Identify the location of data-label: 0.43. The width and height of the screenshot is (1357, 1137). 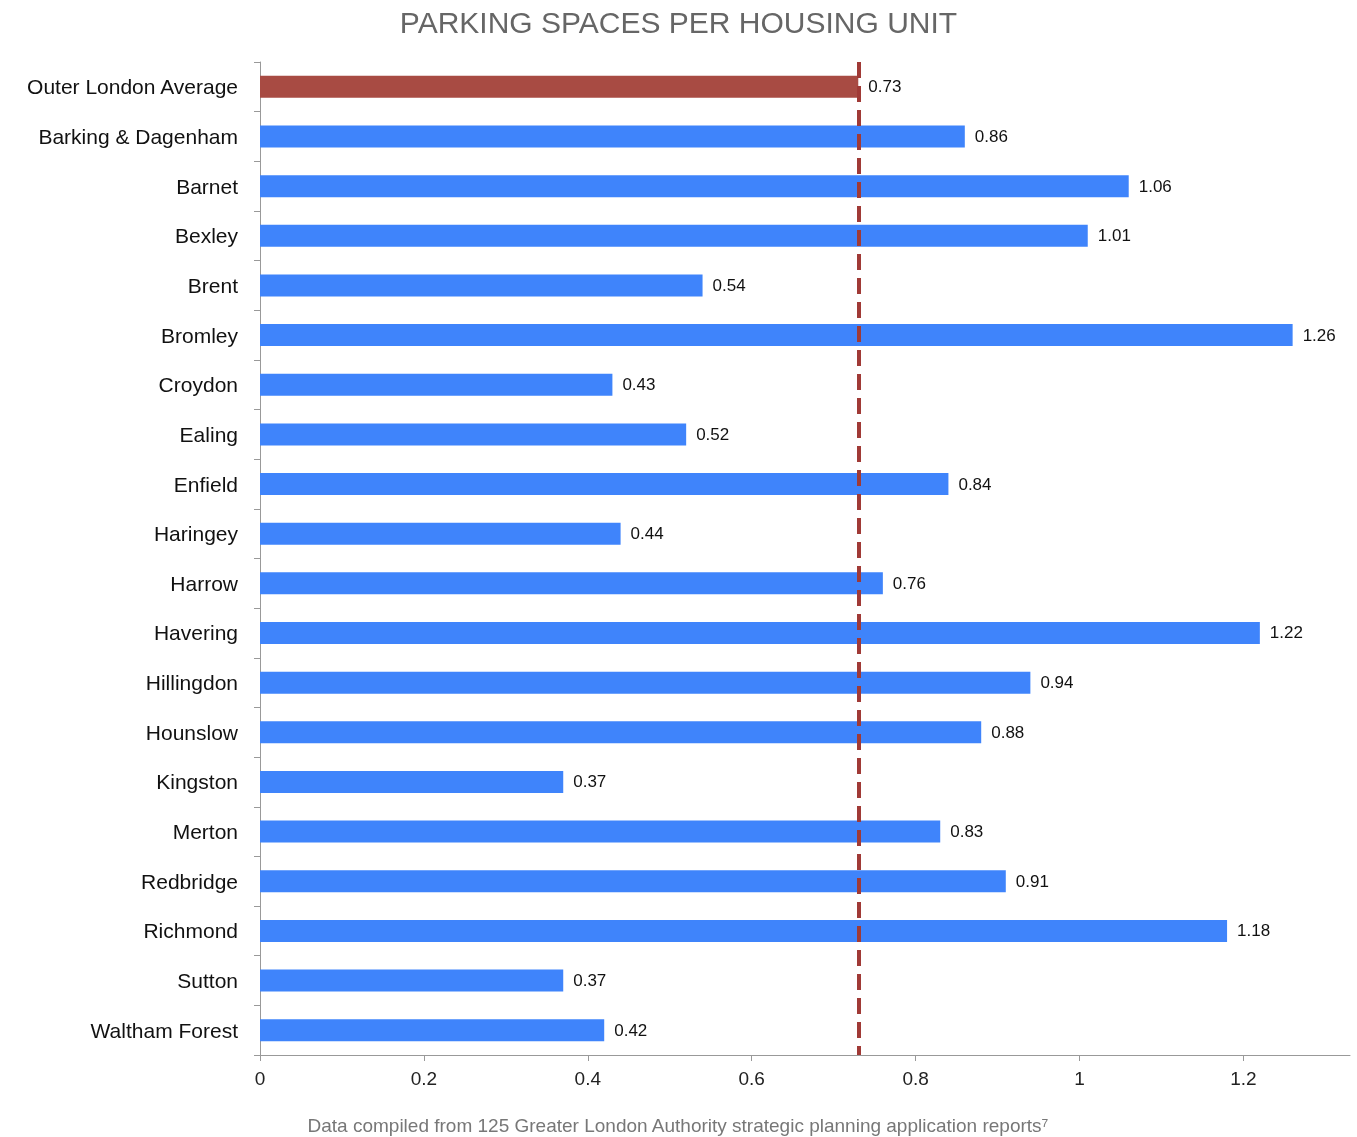
(639, 385).